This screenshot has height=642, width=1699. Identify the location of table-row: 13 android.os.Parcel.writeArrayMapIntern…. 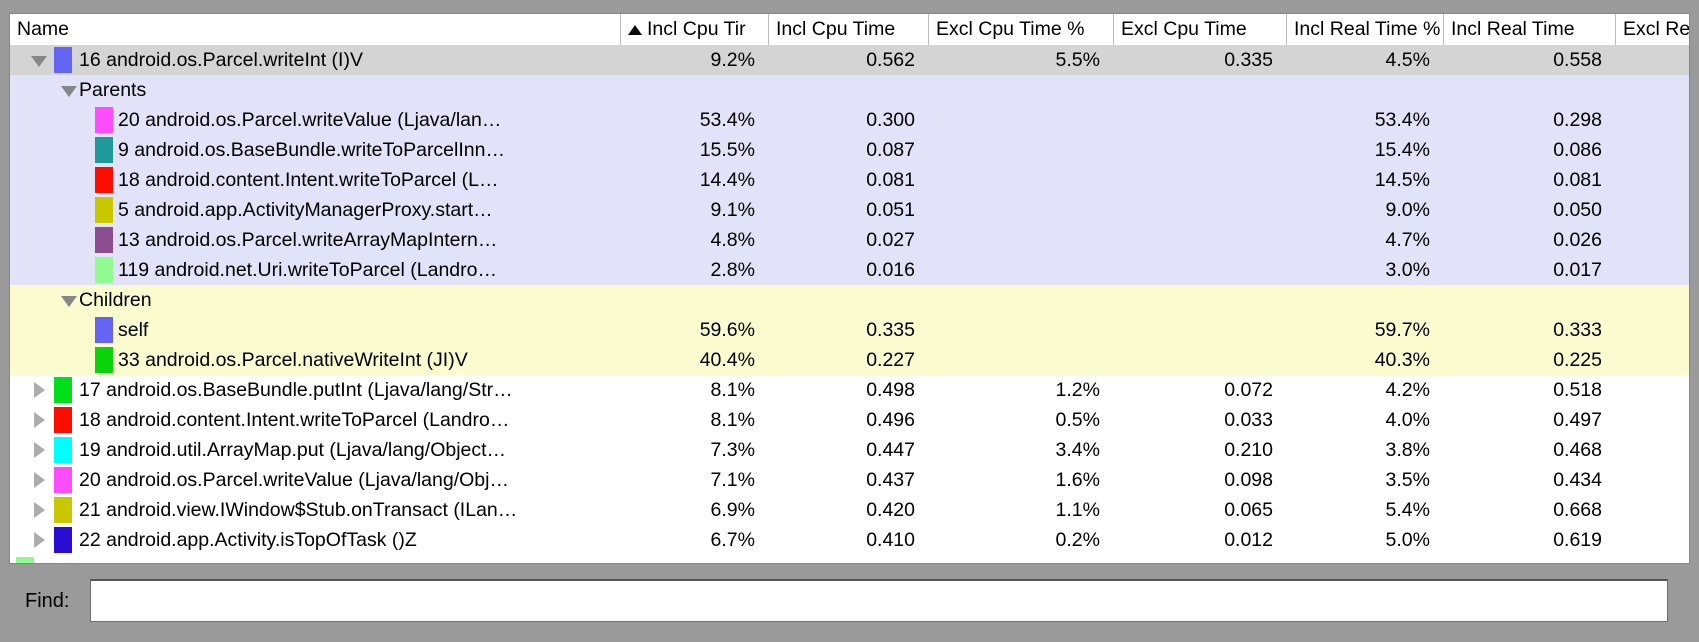
(849, 240).